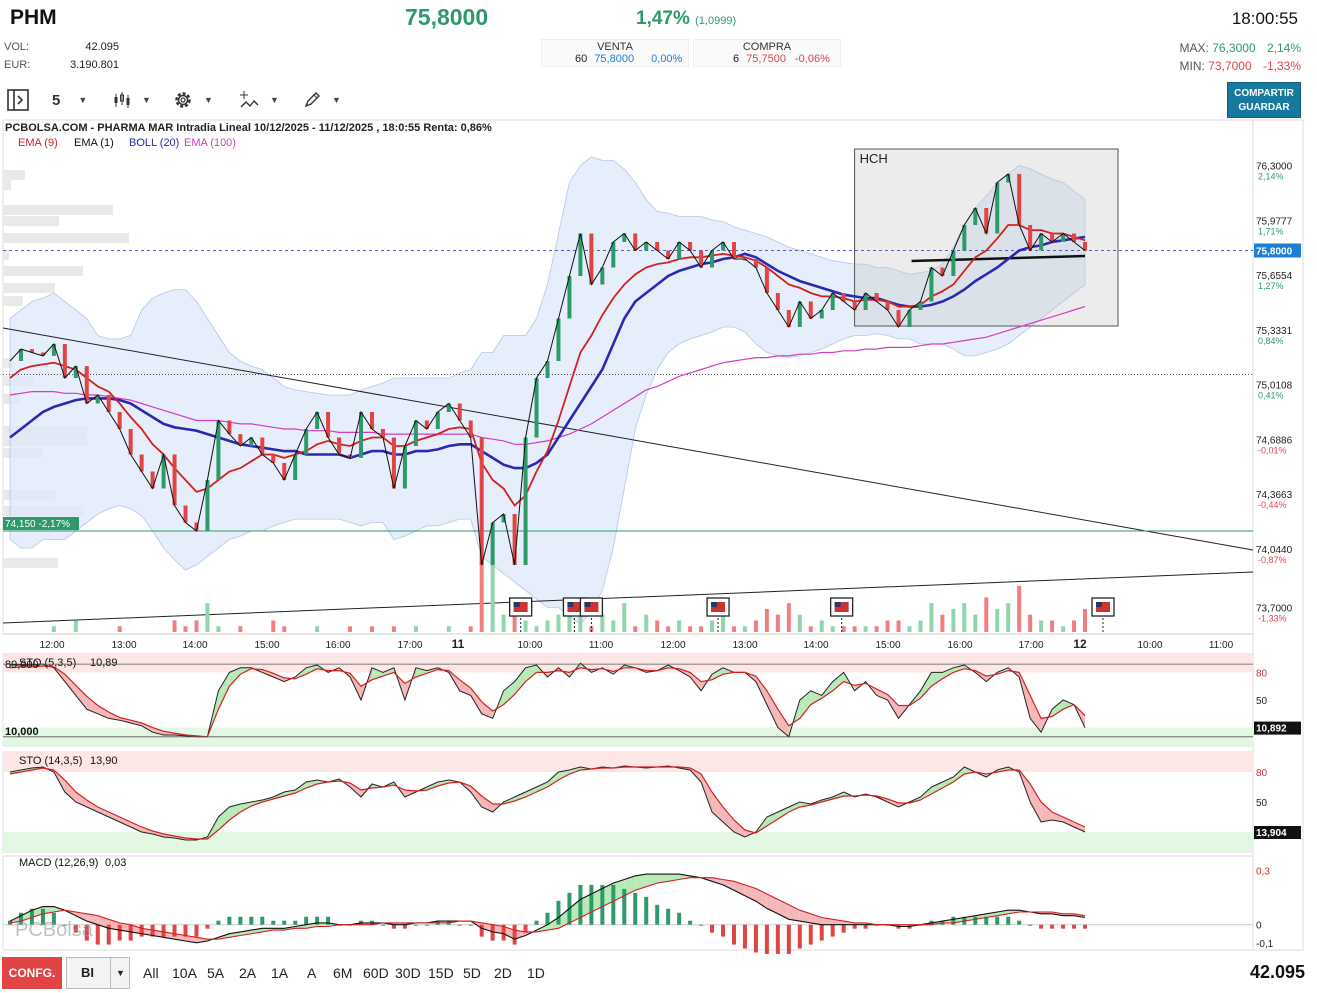  I want to click on settings-select: ▼, so click(192, 100).